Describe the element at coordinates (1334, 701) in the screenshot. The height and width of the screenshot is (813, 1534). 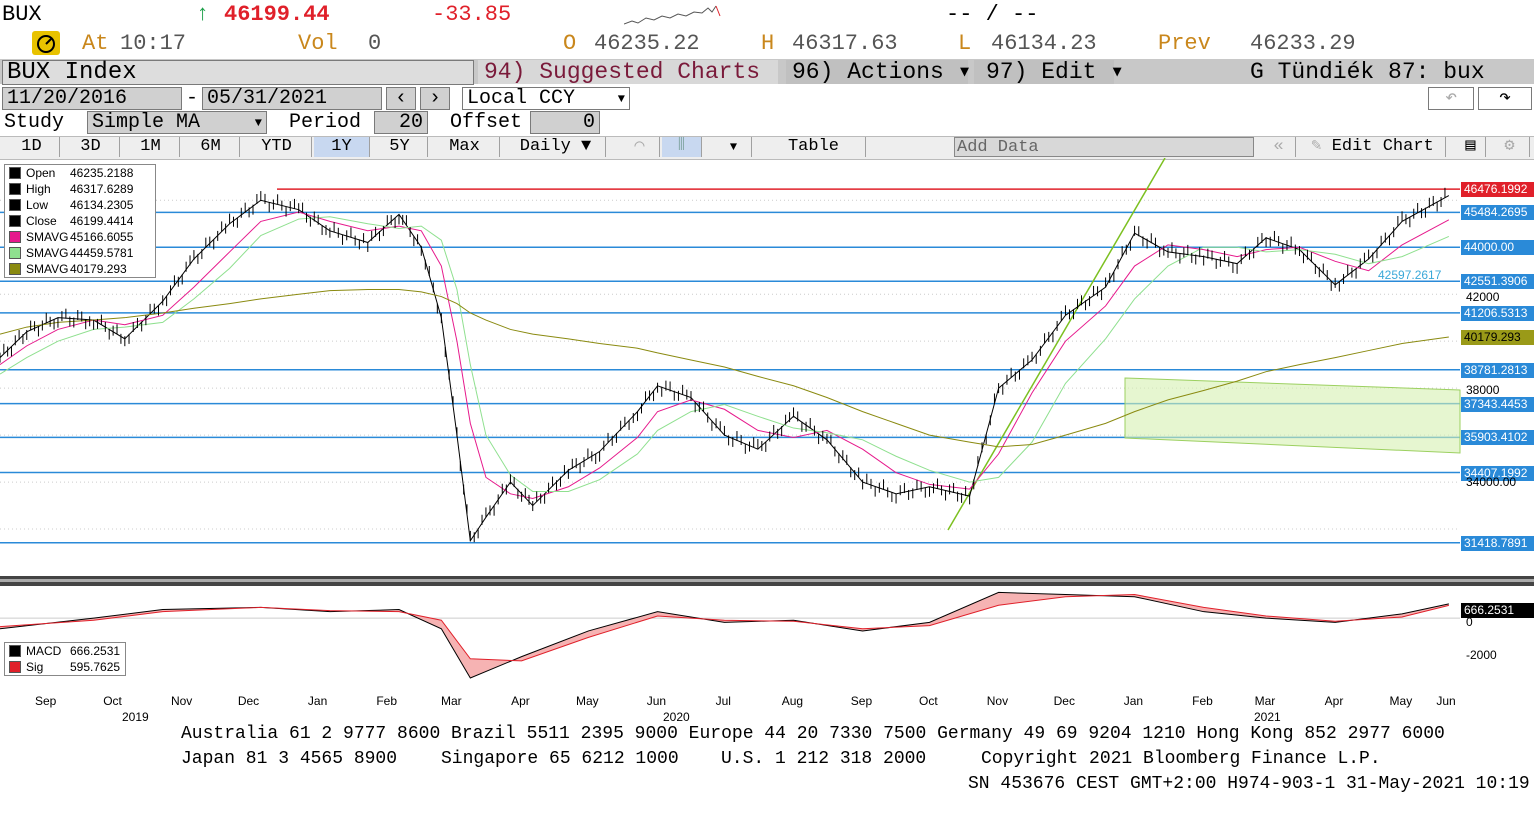
I see `x-tick-label: Apr` at that location.